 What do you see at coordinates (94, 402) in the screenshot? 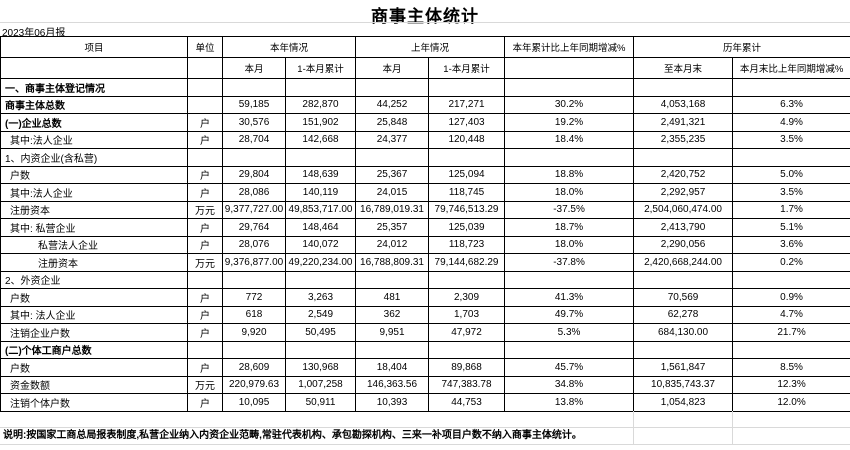
I see `row-label: 注销个体户数` at bounding box center [94, 402].